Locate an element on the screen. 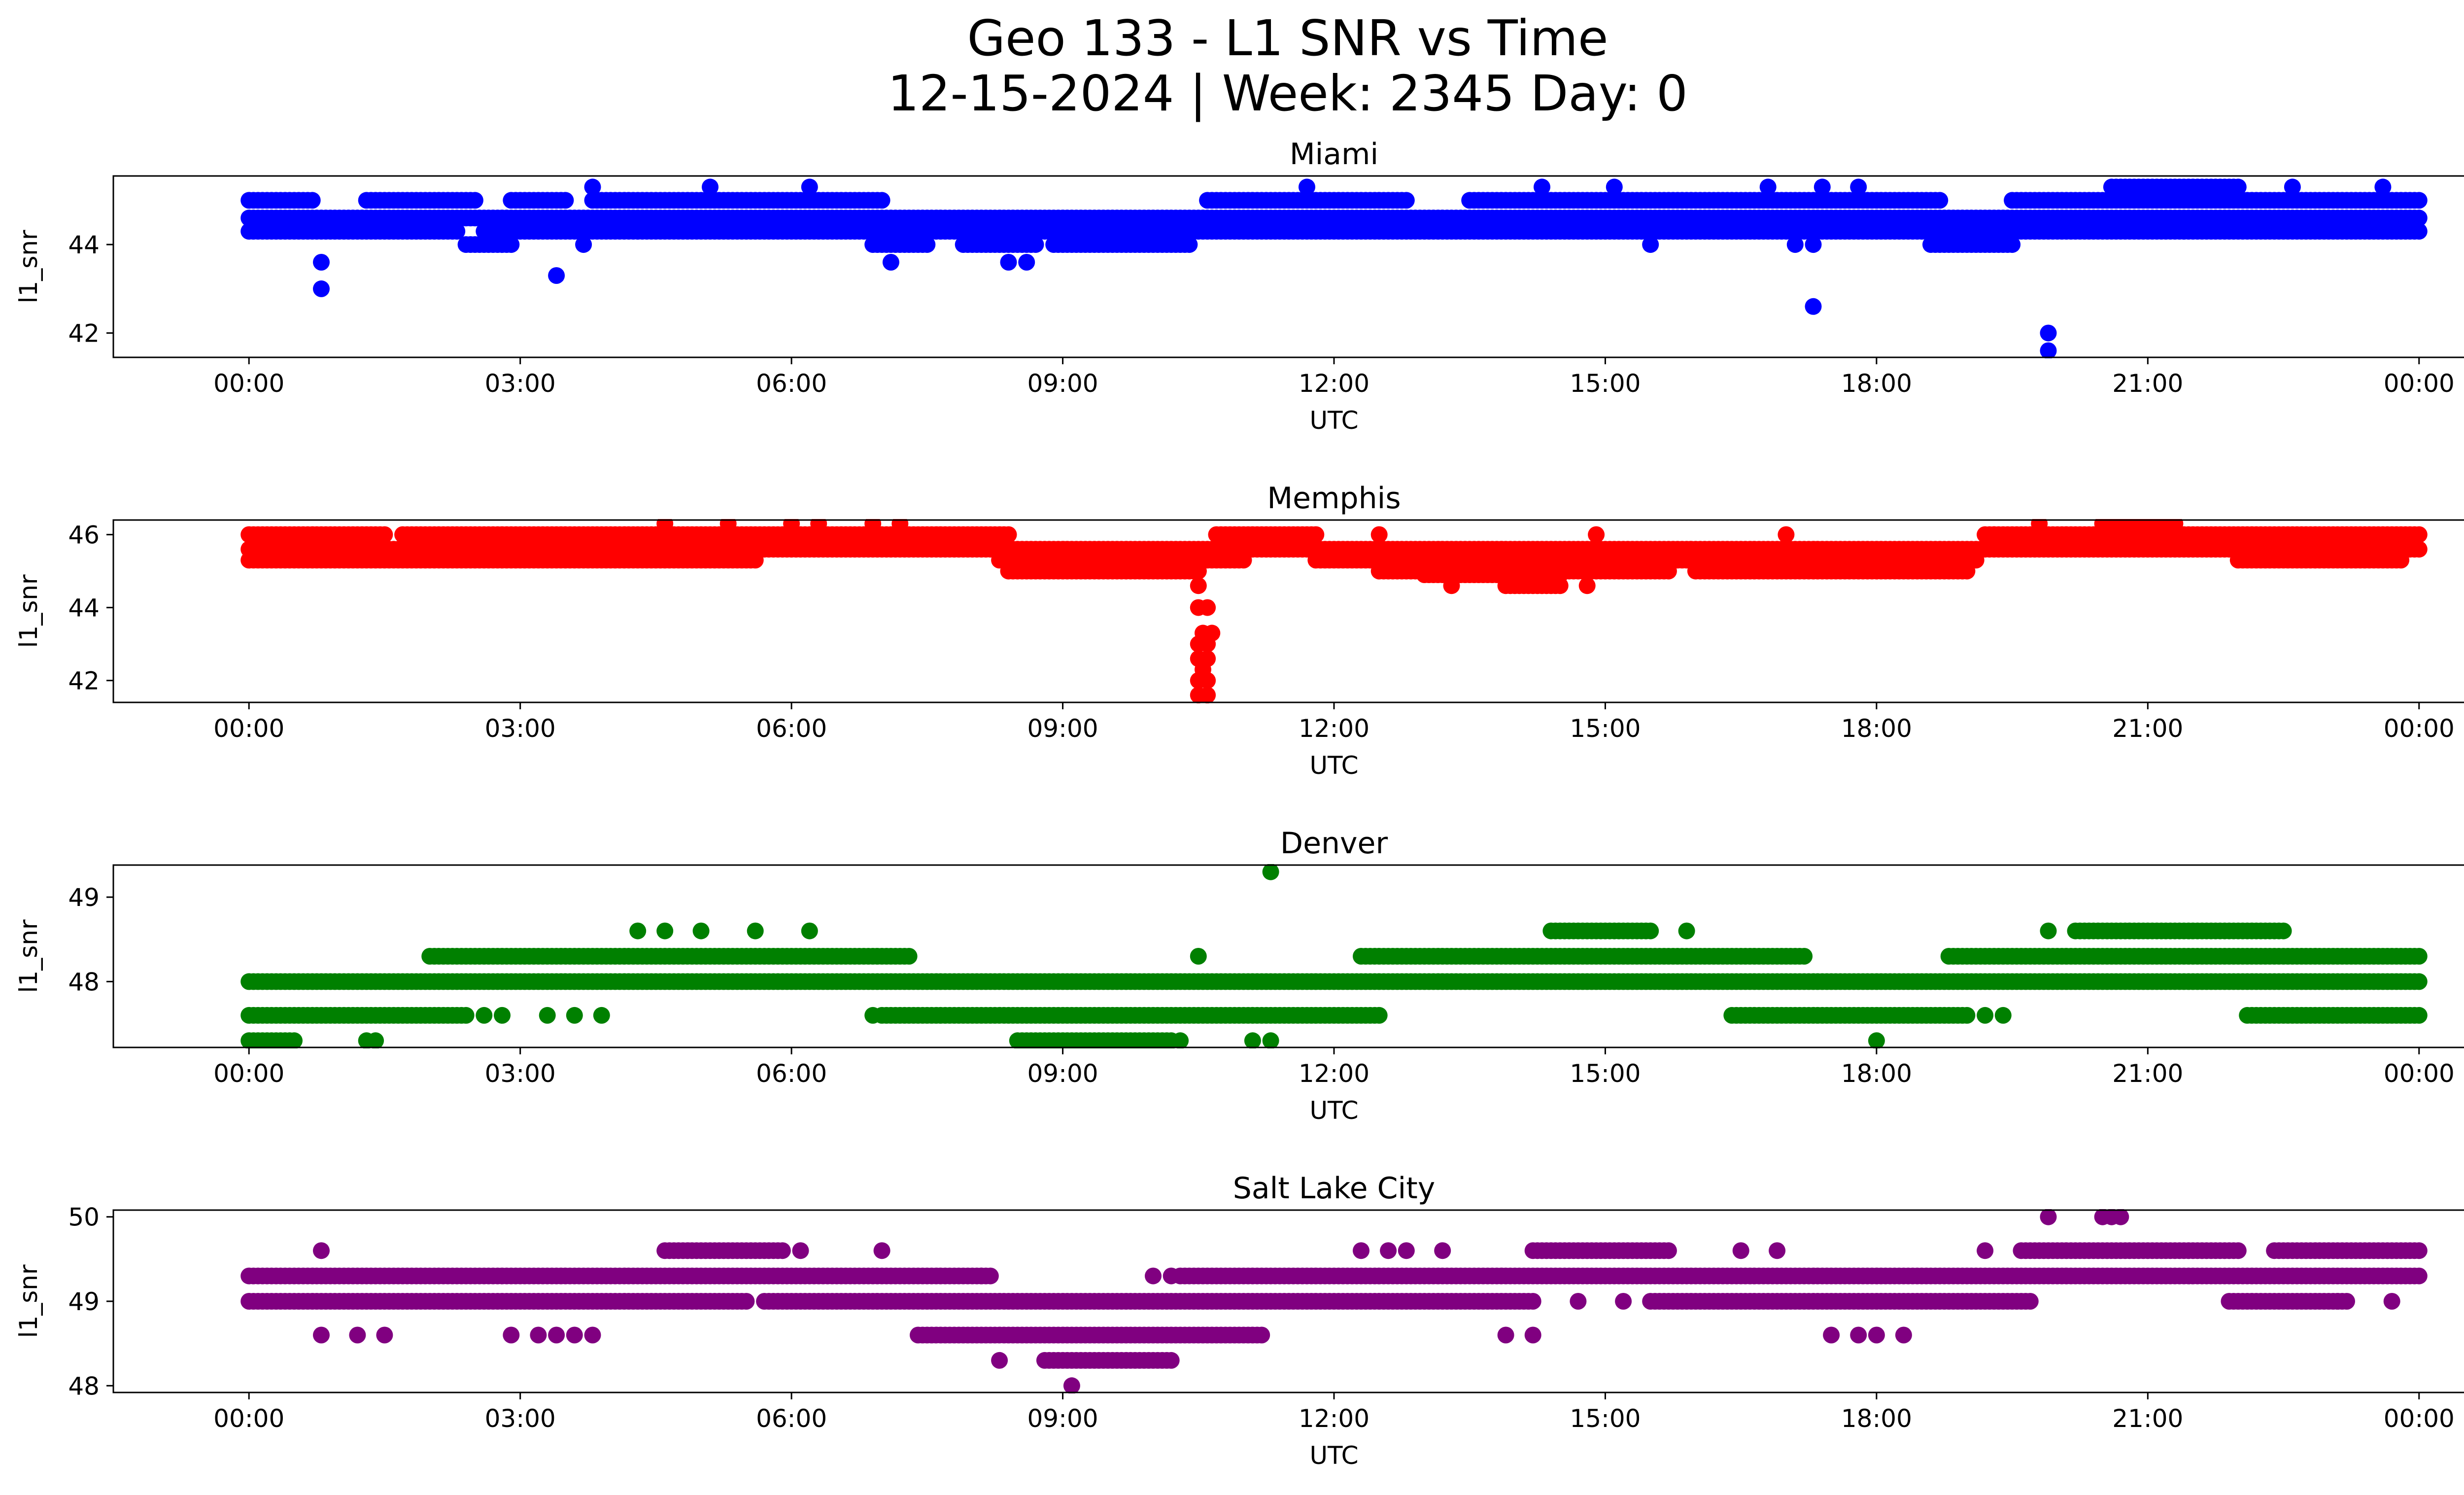  figure-title-line-1: Geo 133 - L1 SNR vs Time is located at coordinates (1287, 38).